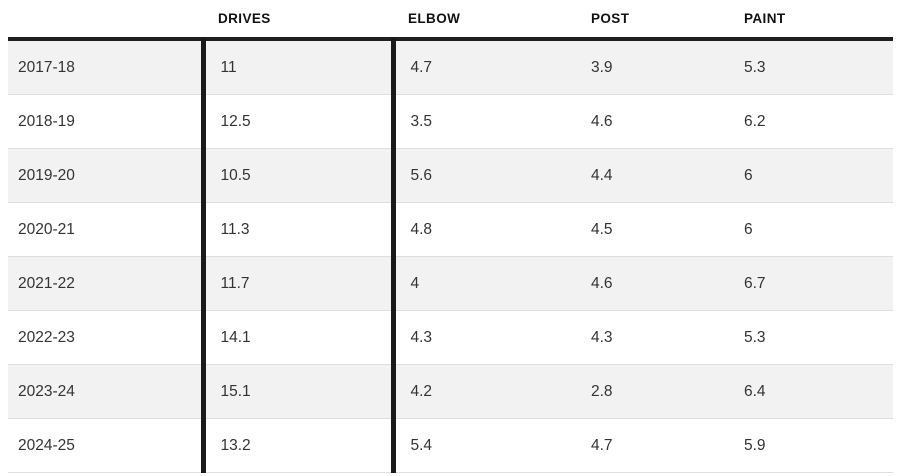 This screenshot has width=899, height=476. Describe the element at coordinates (811, 445) in the screenshot. I see `paint-cell: 5.9` at that location.